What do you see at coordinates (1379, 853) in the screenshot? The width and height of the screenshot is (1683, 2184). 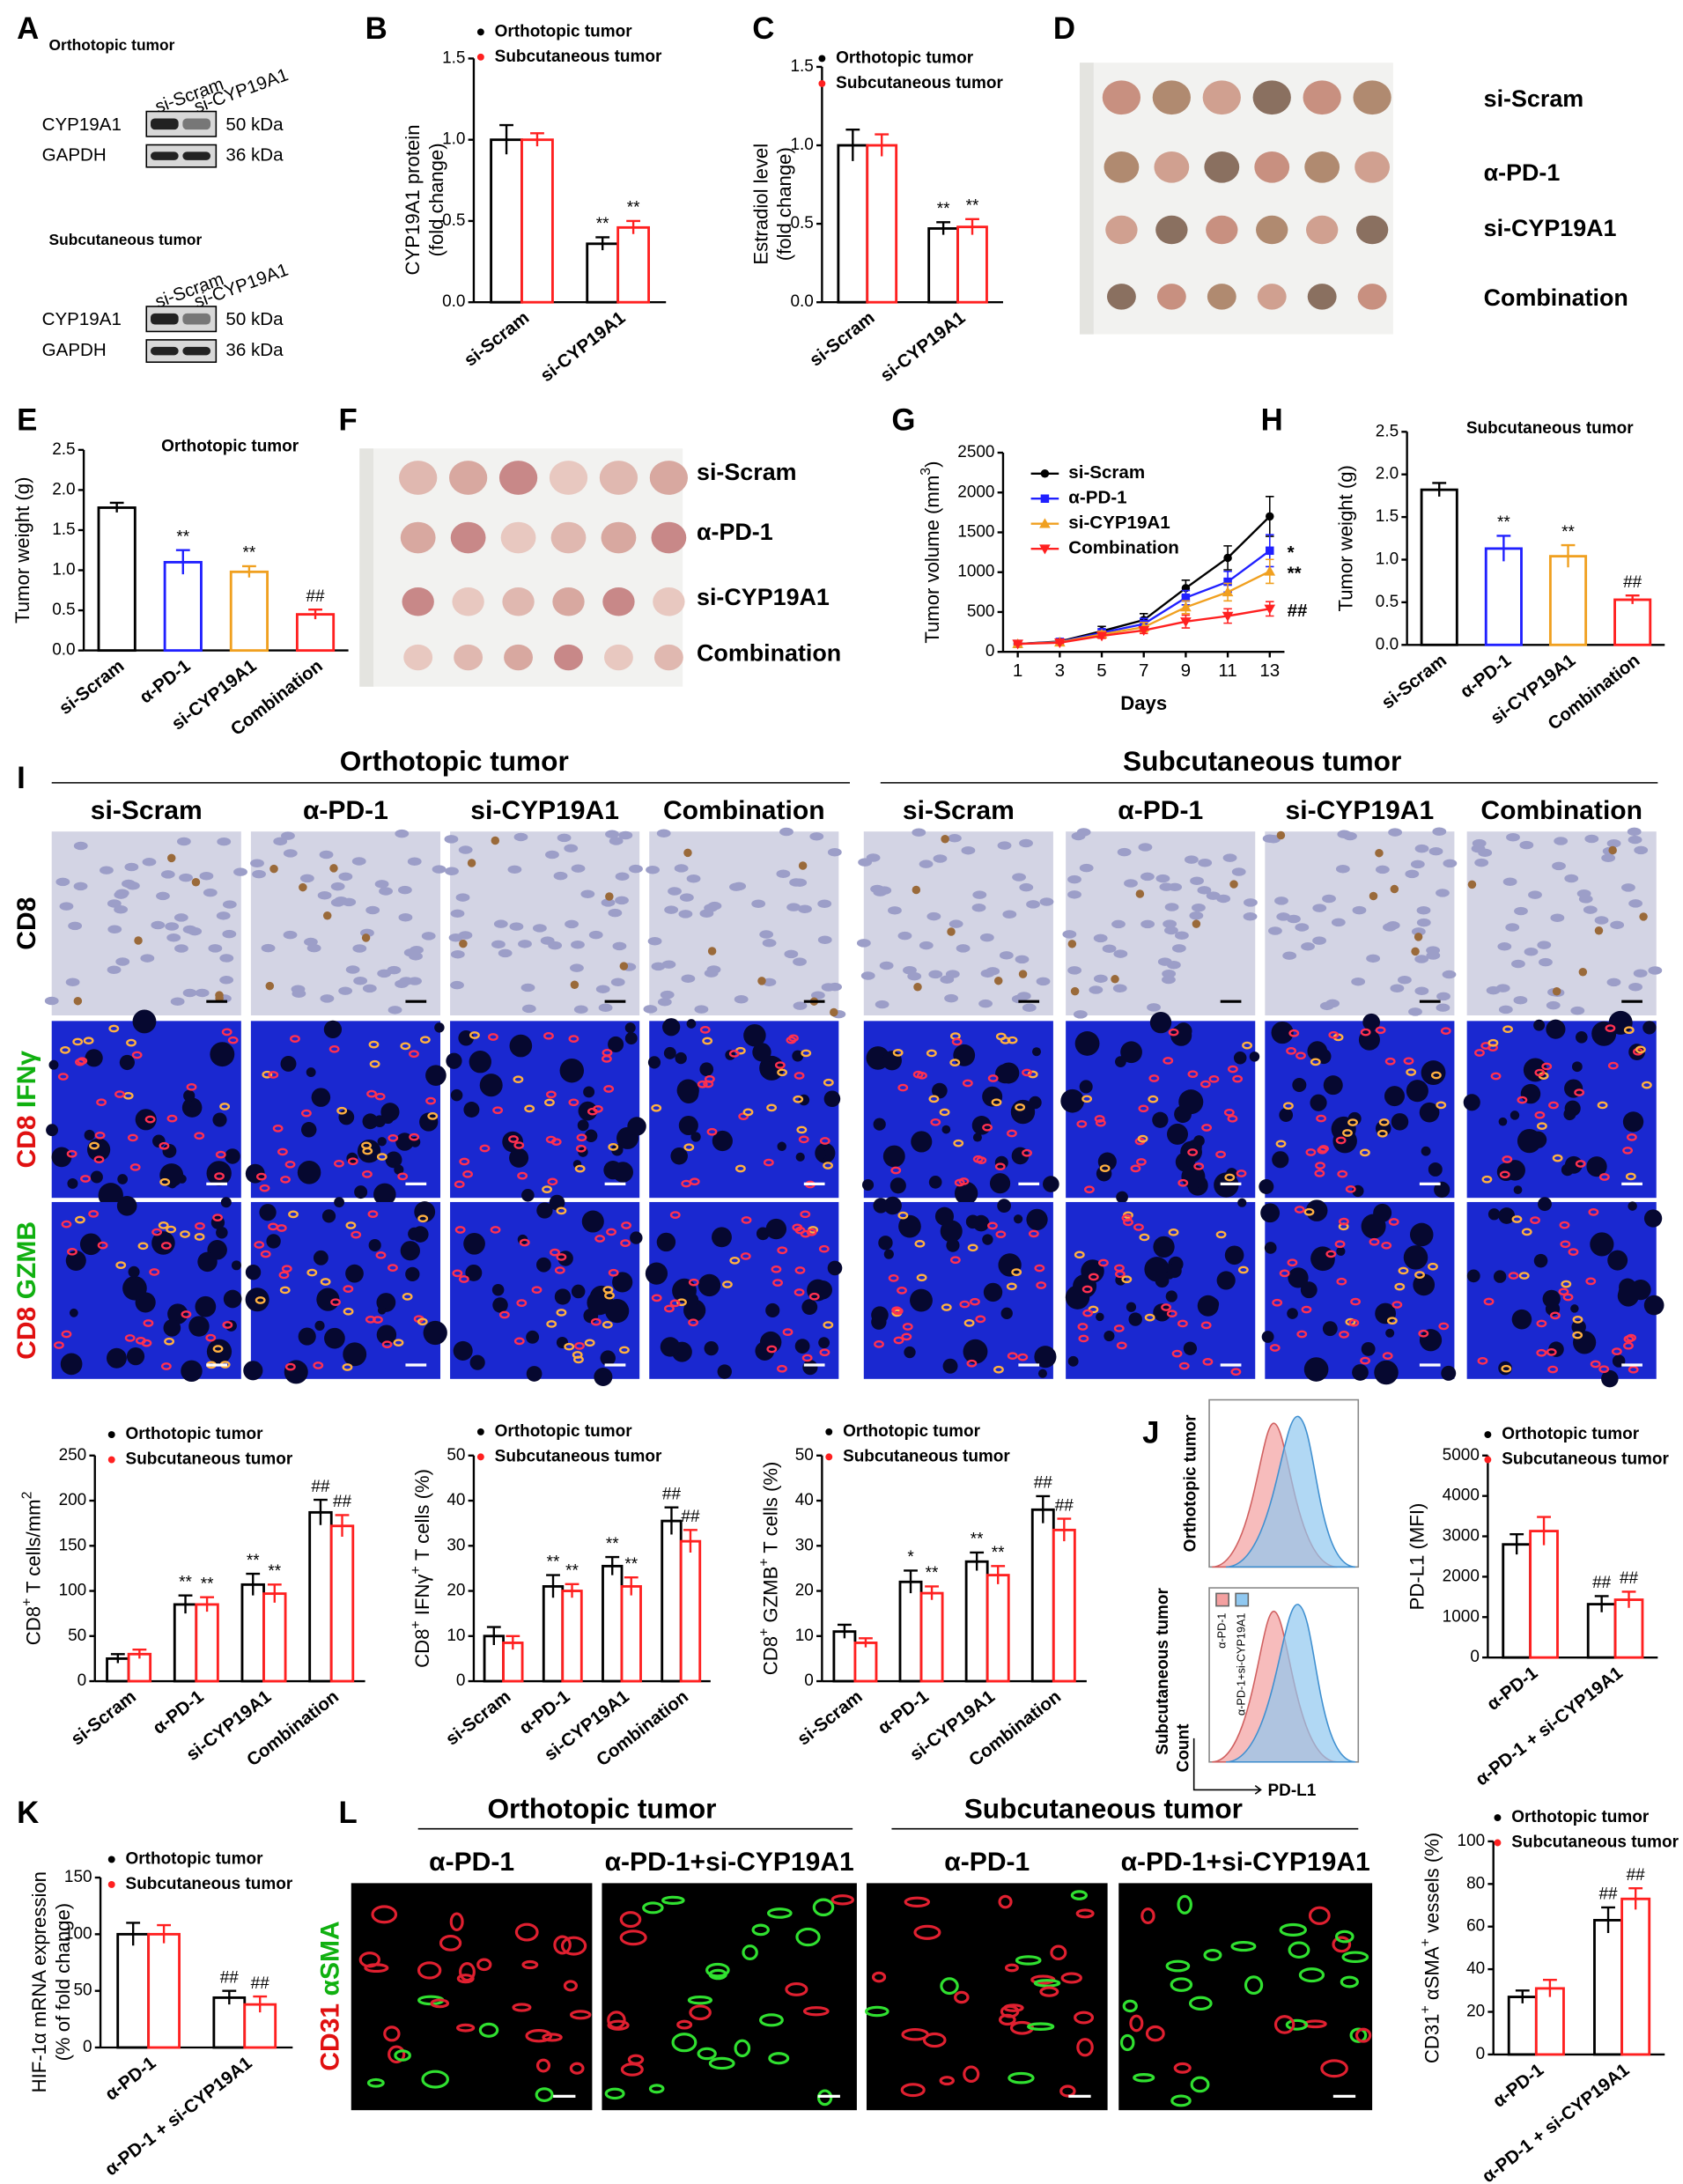 I see `cd8-cell` at bounding box center [1379, 853].